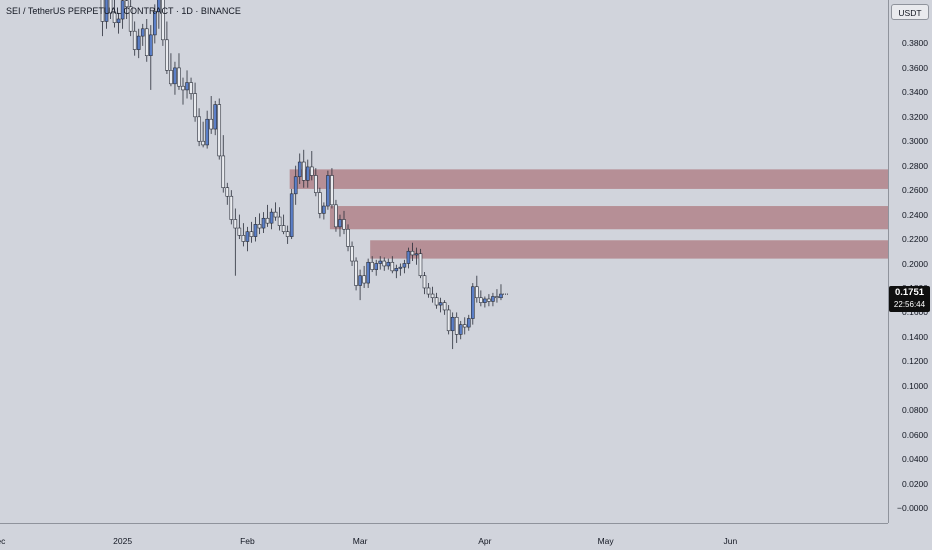  What do you see at coordinates (915, 239) in the screenshot?
I see `y-tick-label: 0.2200` at bounding box center [915, 239].